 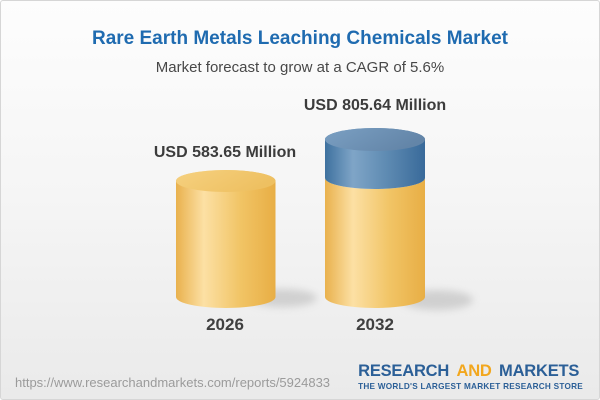 I want to click on value-label-2032: USD 805.64 Million, so click(x=375, y=105).